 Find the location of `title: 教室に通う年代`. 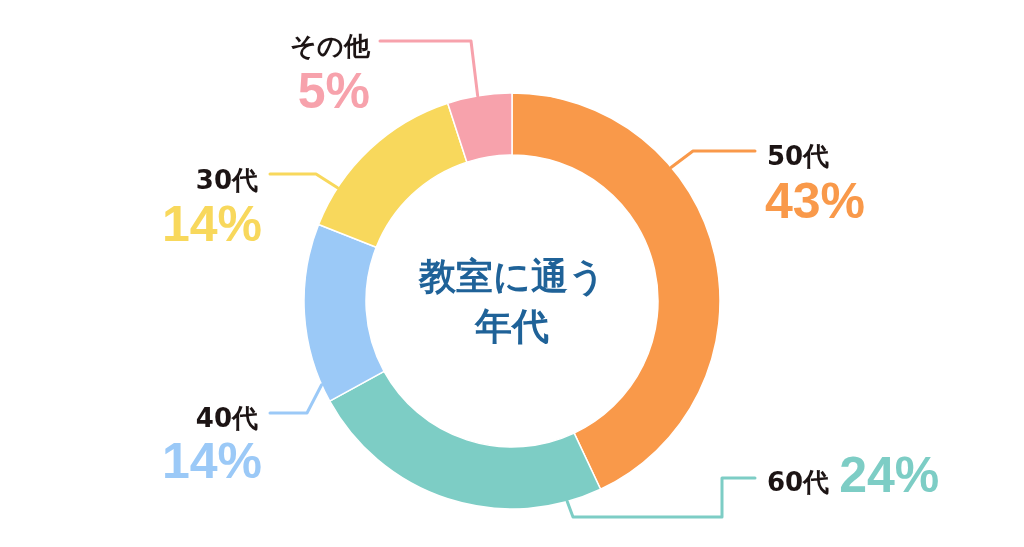

title: 教室に通う年代 is located at coordinates (512, 302).